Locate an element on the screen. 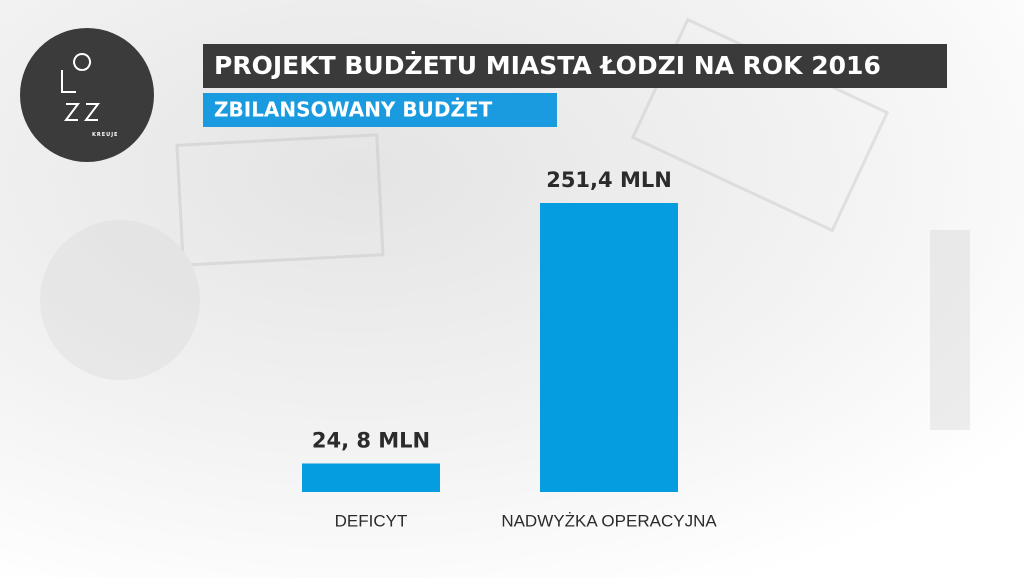 The width and height of the screenshot is (1024, 578). logo-caption: KREUJE is located at coordinates (105, 135).